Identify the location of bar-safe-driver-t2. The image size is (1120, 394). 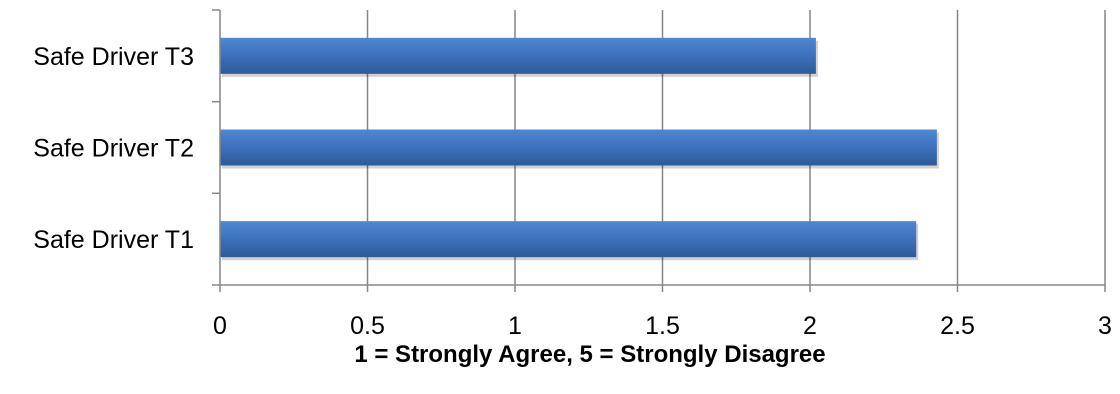
(578, 147).